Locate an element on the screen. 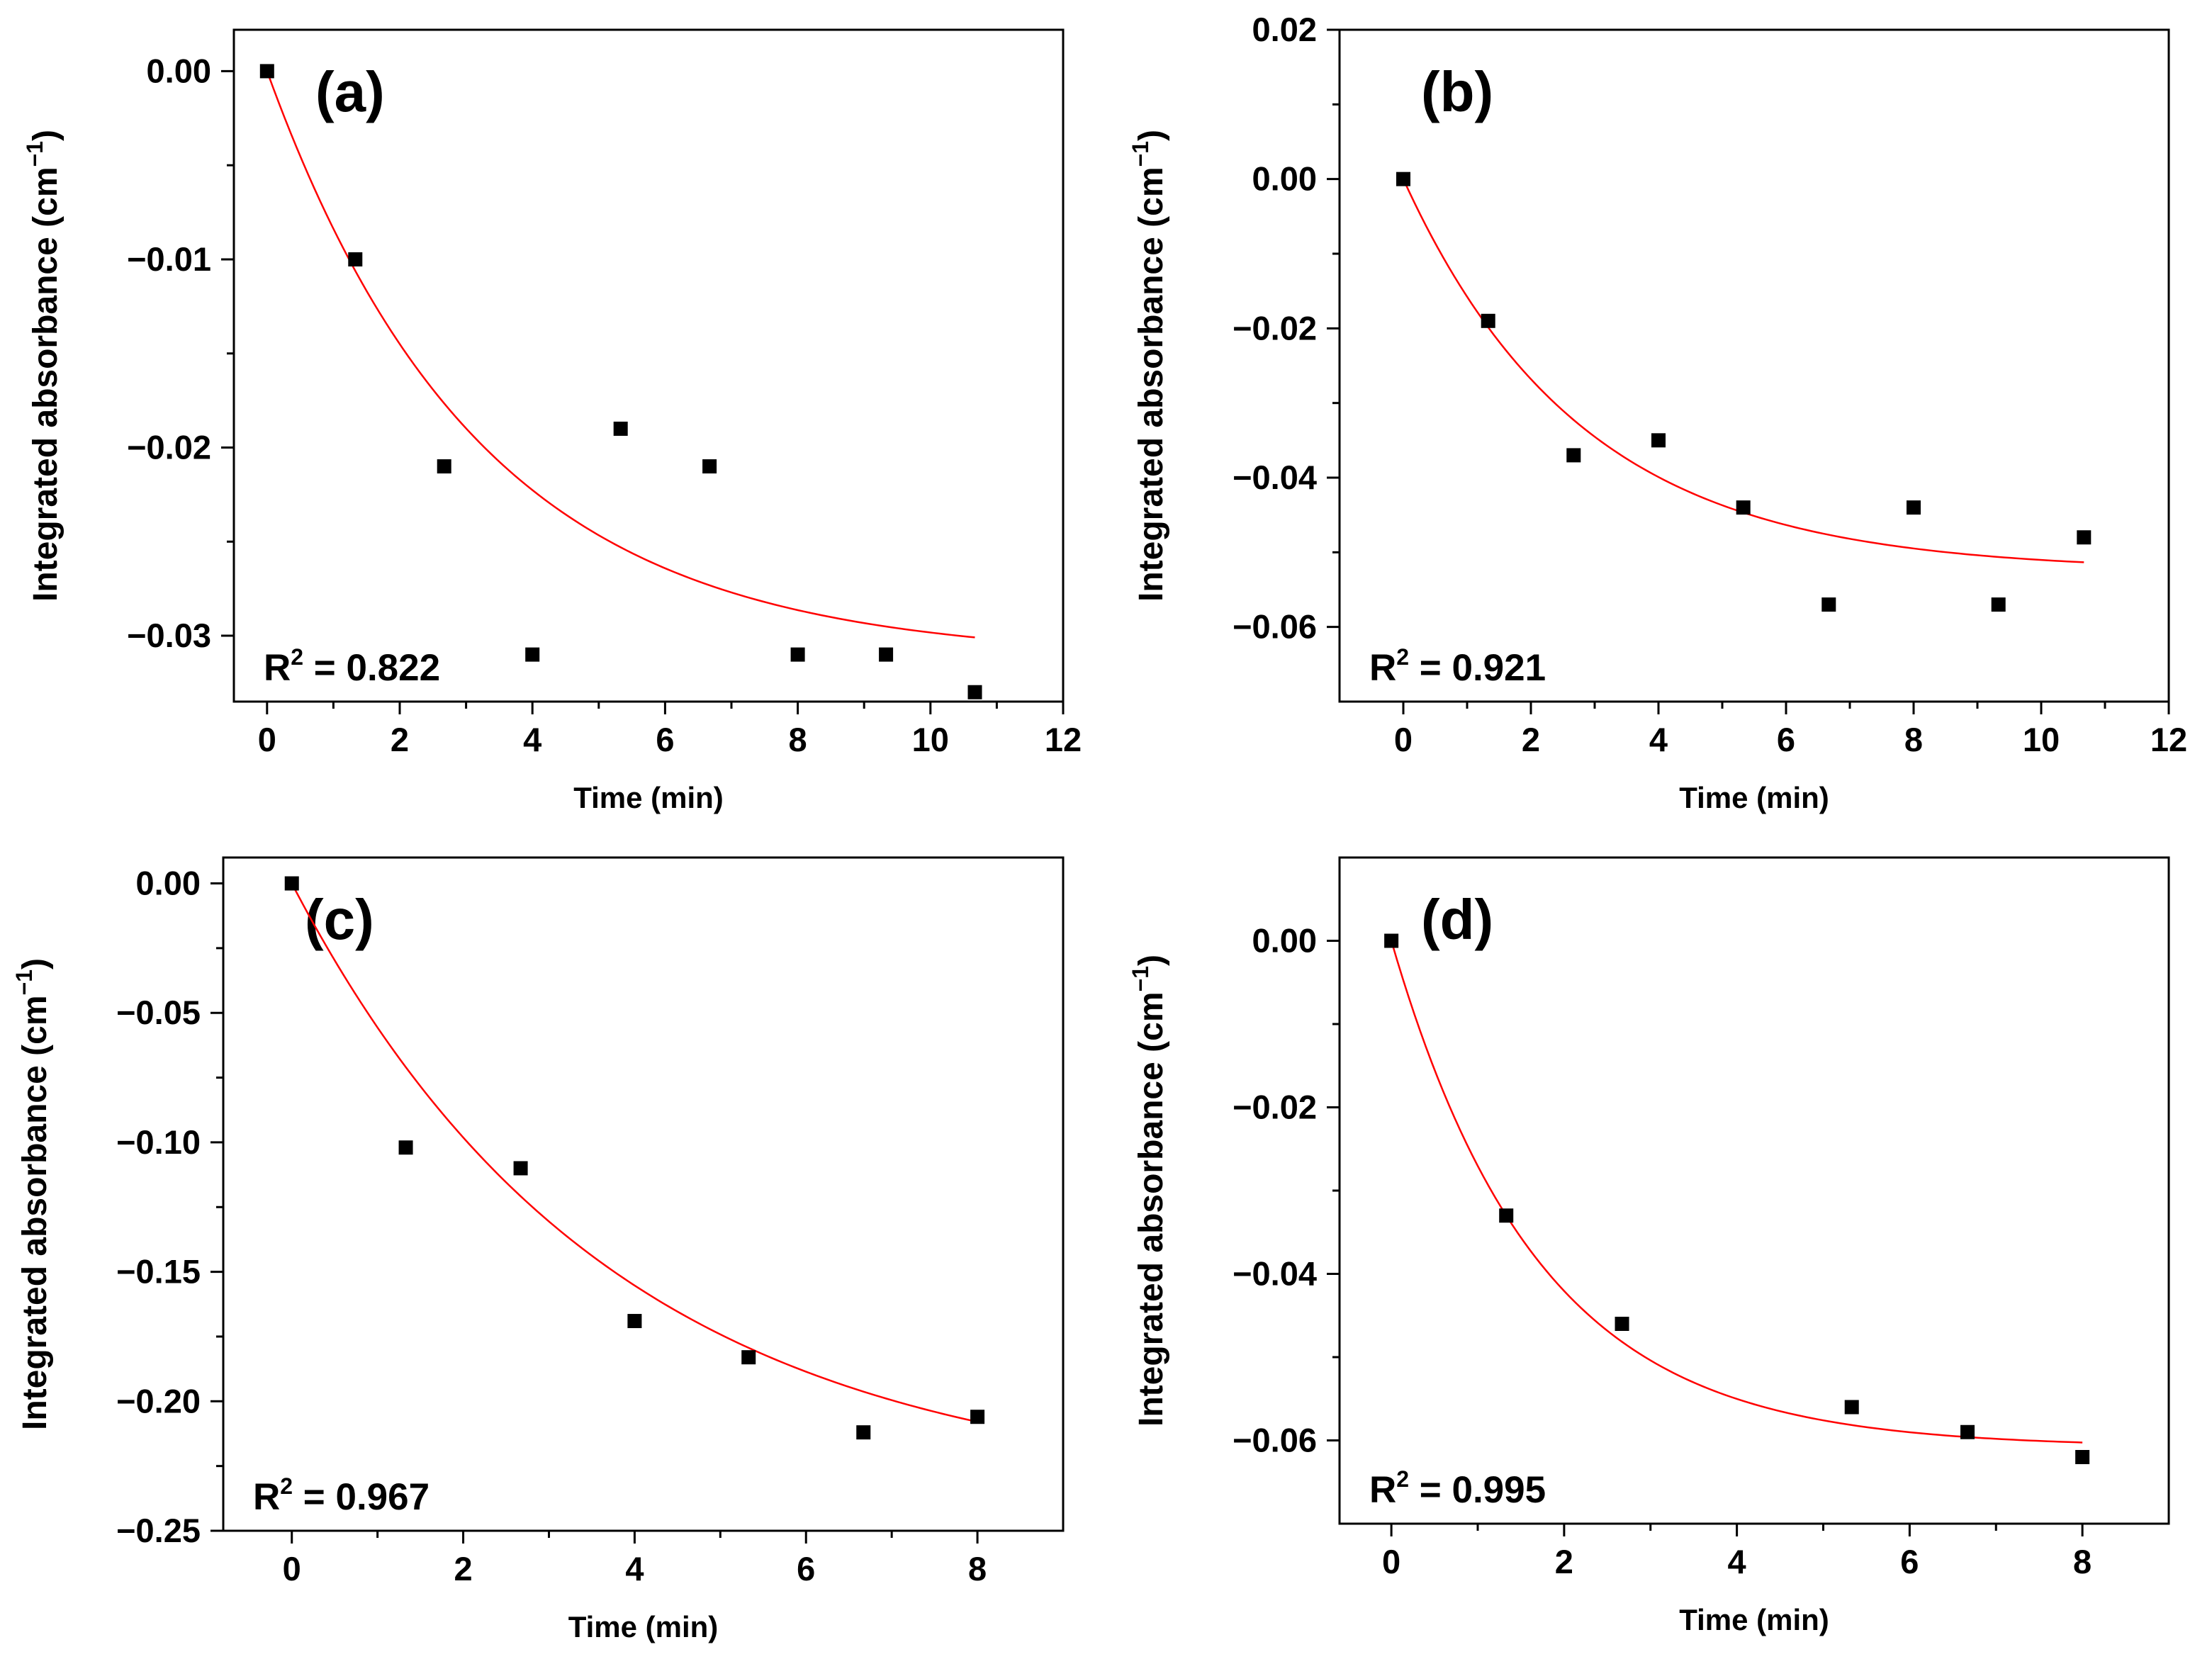 Image resolution: width=2212 pixels, height=1664 pixels. chart-0-ytick-label: −0.01 is located at coordinates (169, 259).